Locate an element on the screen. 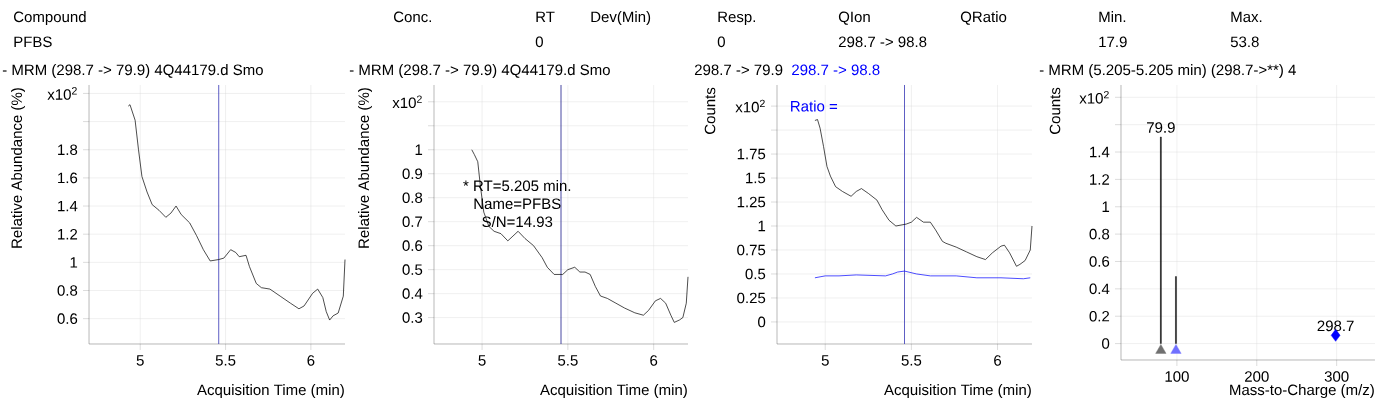  category-label: Min. is located at coordinates (1112, 16).